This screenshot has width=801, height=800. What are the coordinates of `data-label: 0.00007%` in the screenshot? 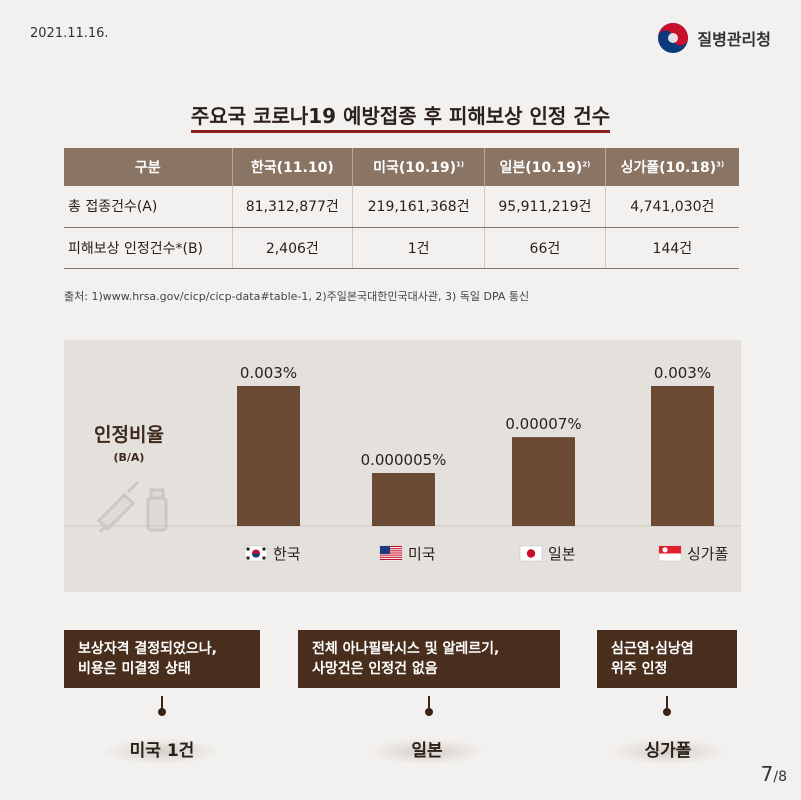 It's located at (543, 424).